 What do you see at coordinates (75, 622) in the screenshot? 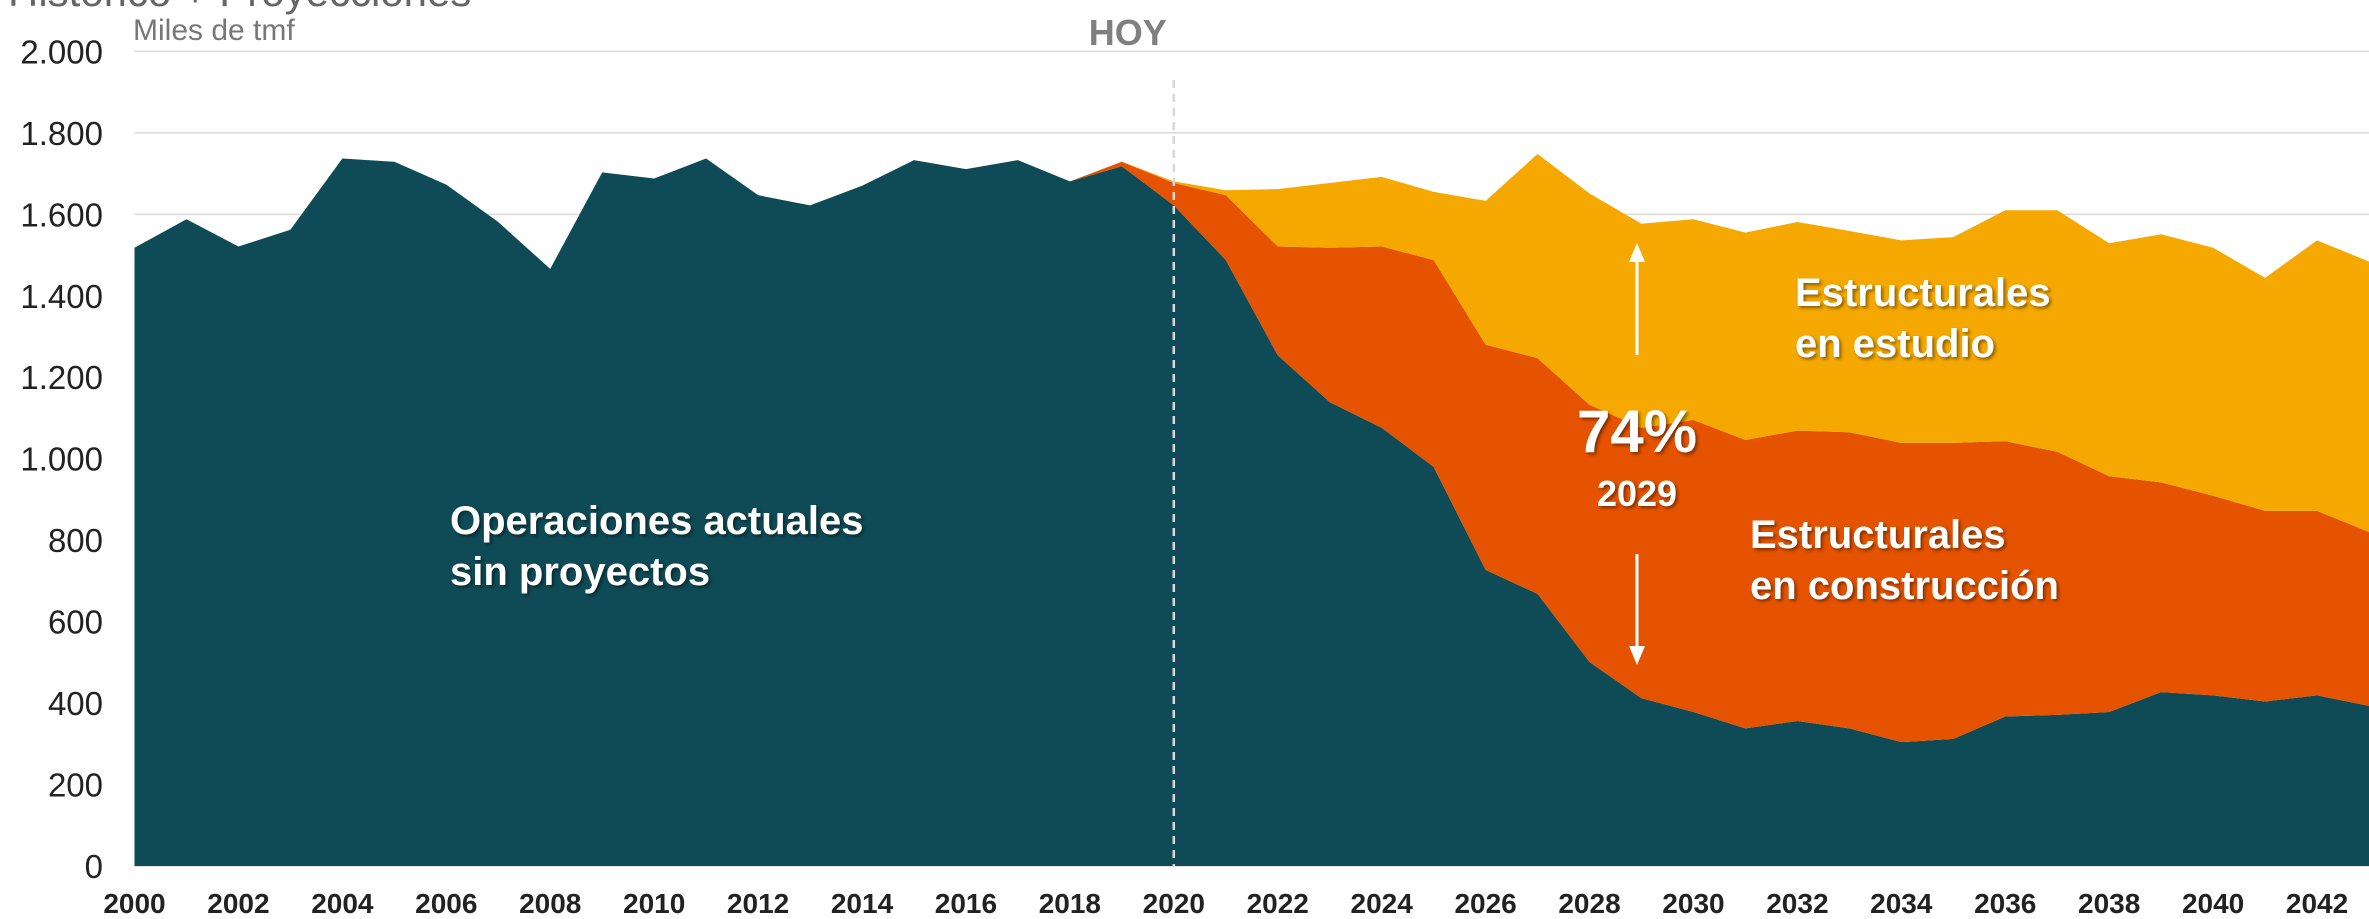
I see `y-tick-label: 600` at bounding box center [75, 622].